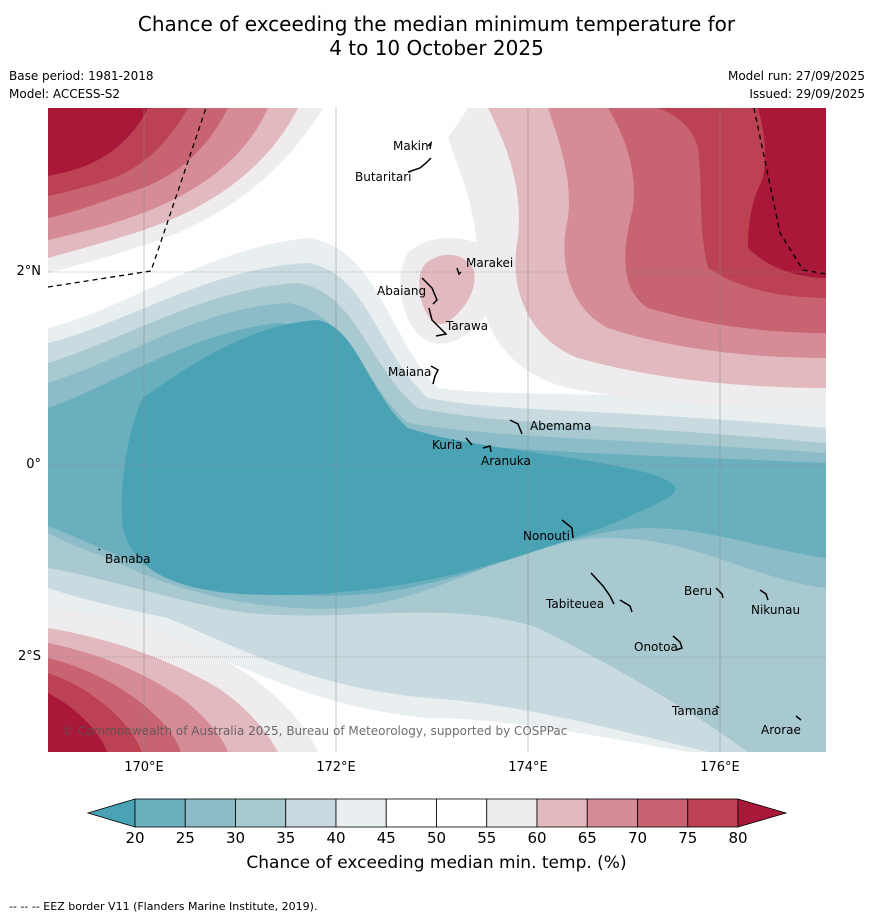 The image size is (873, 919). Describe the element at coordinates (336, 767) in the screenshot. I see `lon-label-172e: 172°E` at that location.